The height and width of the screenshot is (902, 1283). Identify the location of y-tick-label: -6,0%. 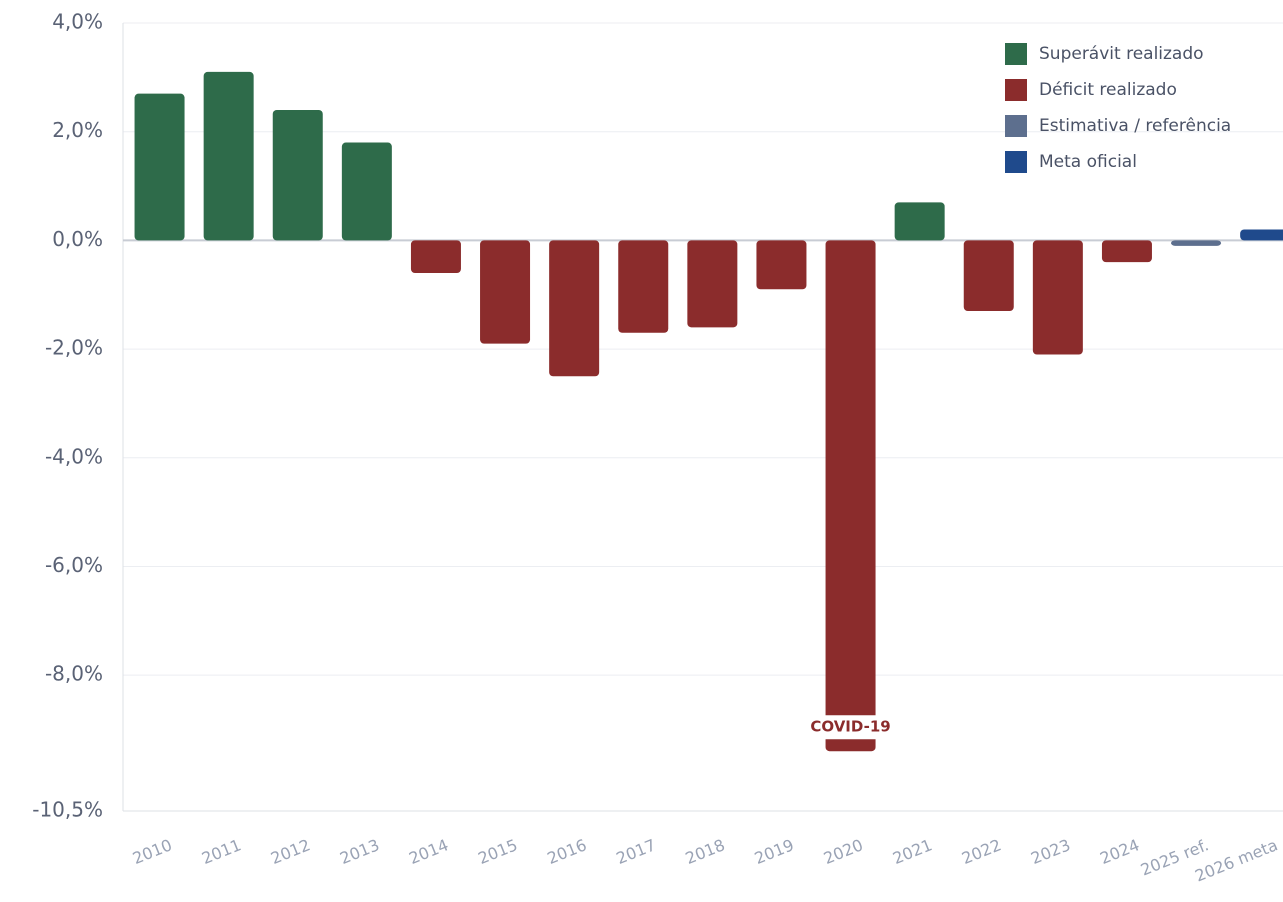
(74, 565).